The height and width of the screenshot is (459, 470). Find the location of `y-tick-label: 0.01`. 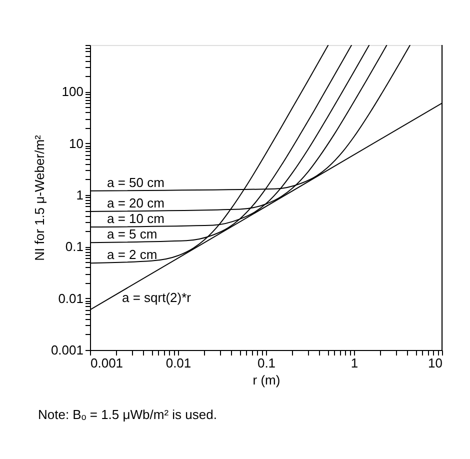

y-tick-label: 0.01 is located at coordinates (71, 298).